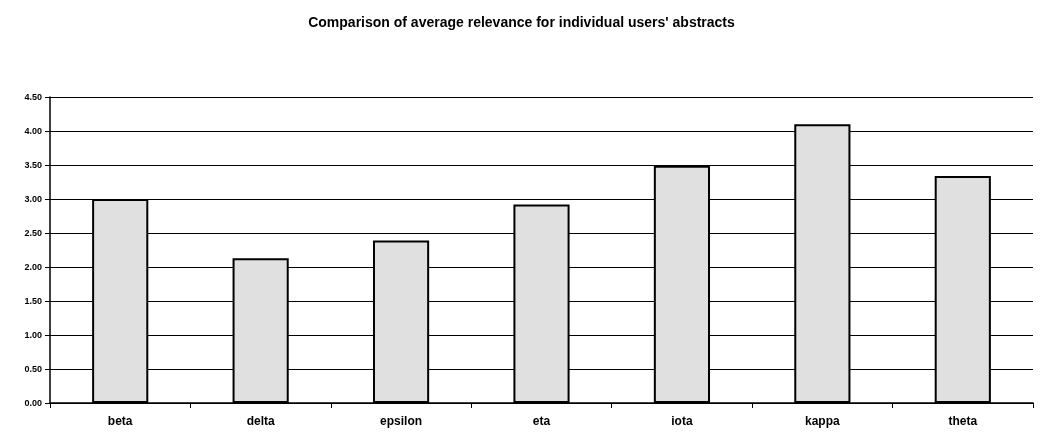 The width and height of the screenshot is (1043, 441). Describe the element at coordinates (522, 22) in the screenshot. I see `chart-title: Comparison of average relevance for individual users' abstracts` at that location.